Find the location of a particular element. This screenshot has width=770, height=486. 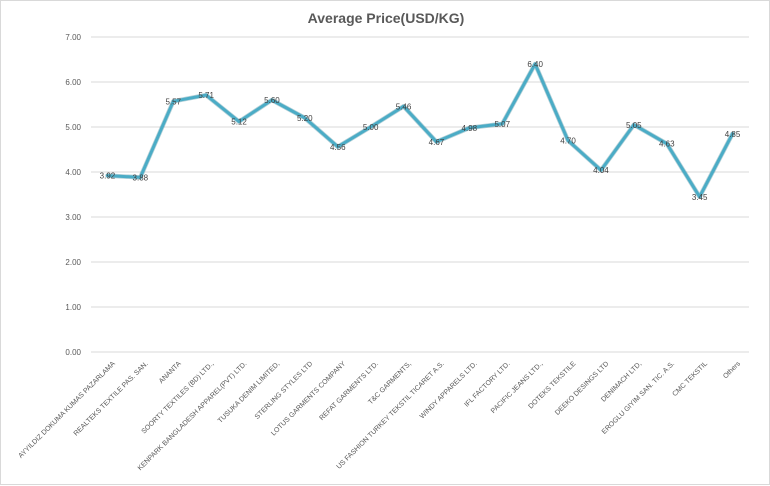

x-tick-label: STERLING STYLES LTD is located at coordinates (284, 390).